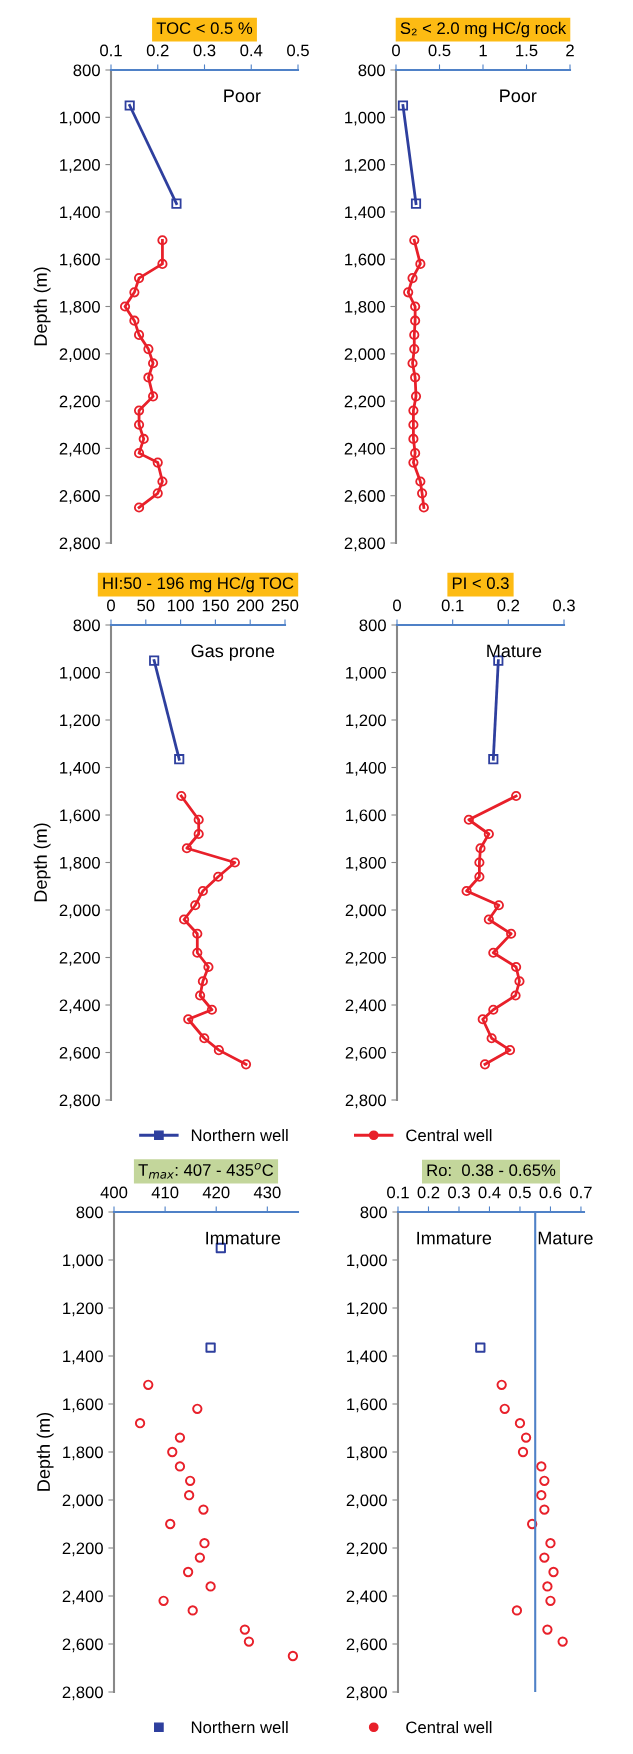 This screenshot has height=1754, width=633. I want to click on annotation: Mature, so click(565, 1238).